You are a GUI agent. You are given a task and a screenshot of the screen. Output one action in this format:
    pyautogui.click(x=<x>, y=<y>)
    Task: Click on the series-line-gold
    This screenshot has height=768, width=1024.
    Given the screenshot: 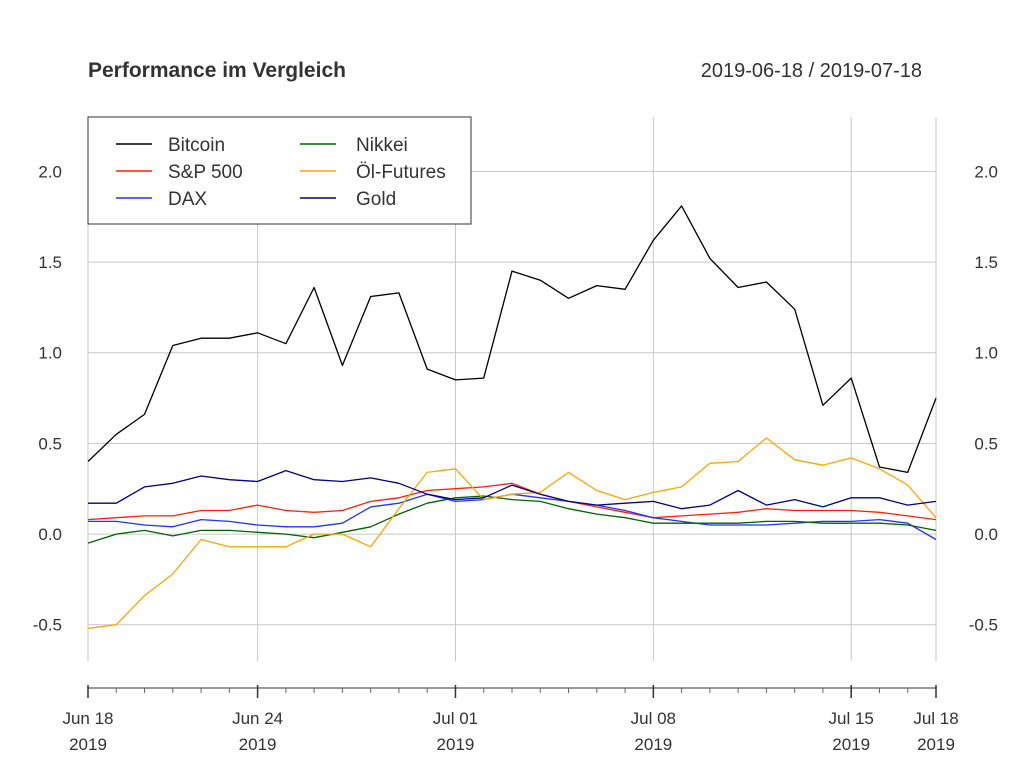 What is the action you would take?
    pyautogui.click(x=512, y=489)
    